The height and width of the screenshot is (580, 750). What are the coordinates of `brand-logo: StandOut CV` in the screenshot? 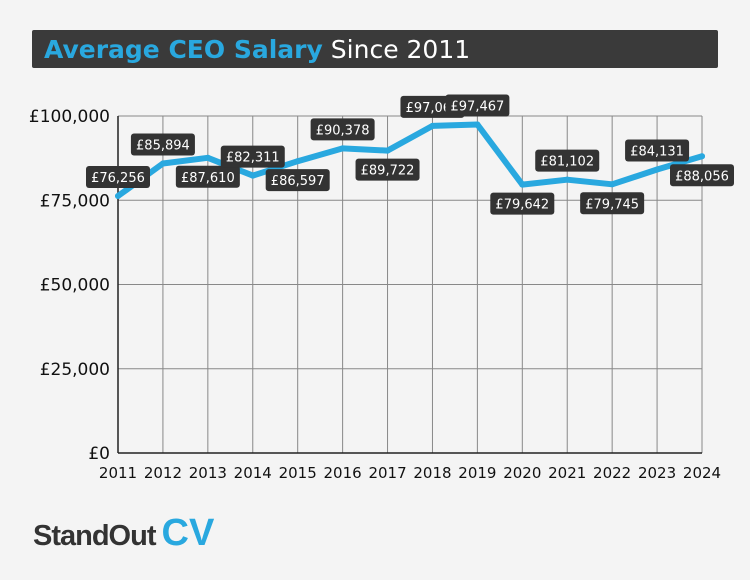 It's located at (123, 533).